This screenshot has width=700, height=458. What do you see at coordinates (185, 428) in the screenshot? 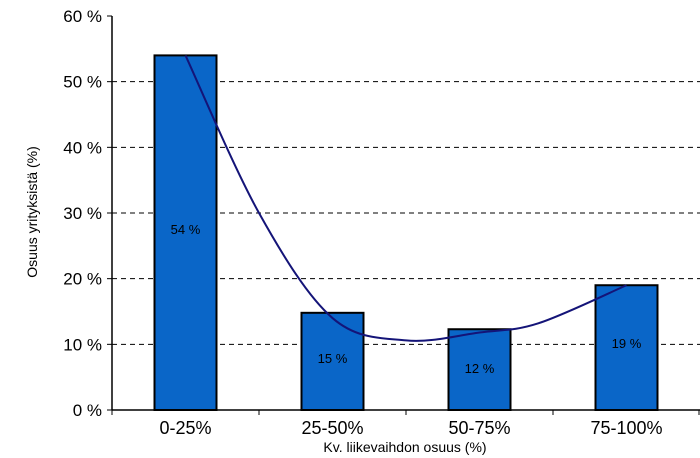
I see `x-tick-label: 0-25%` at bounding box center [185, 428].